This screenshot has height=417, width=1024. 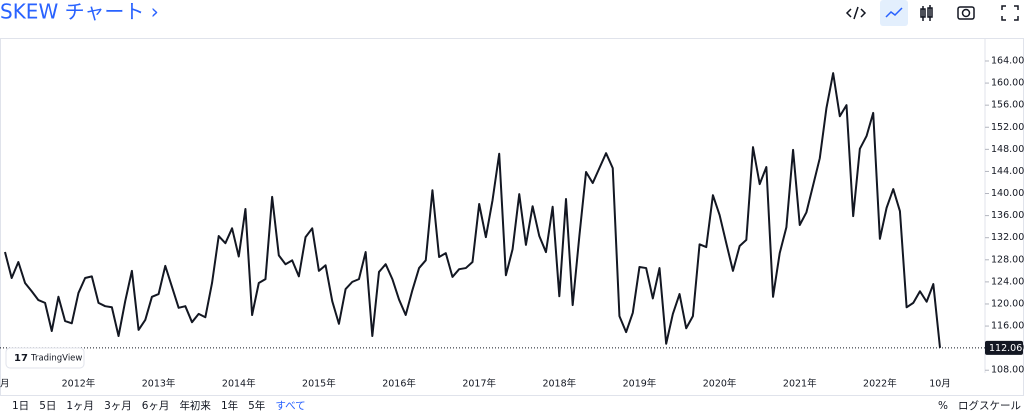 What do you see at coordinates (1007, 281) in the screenshot?
I see `y-tick-label: 124.00` at bounding box center [1007, 281].